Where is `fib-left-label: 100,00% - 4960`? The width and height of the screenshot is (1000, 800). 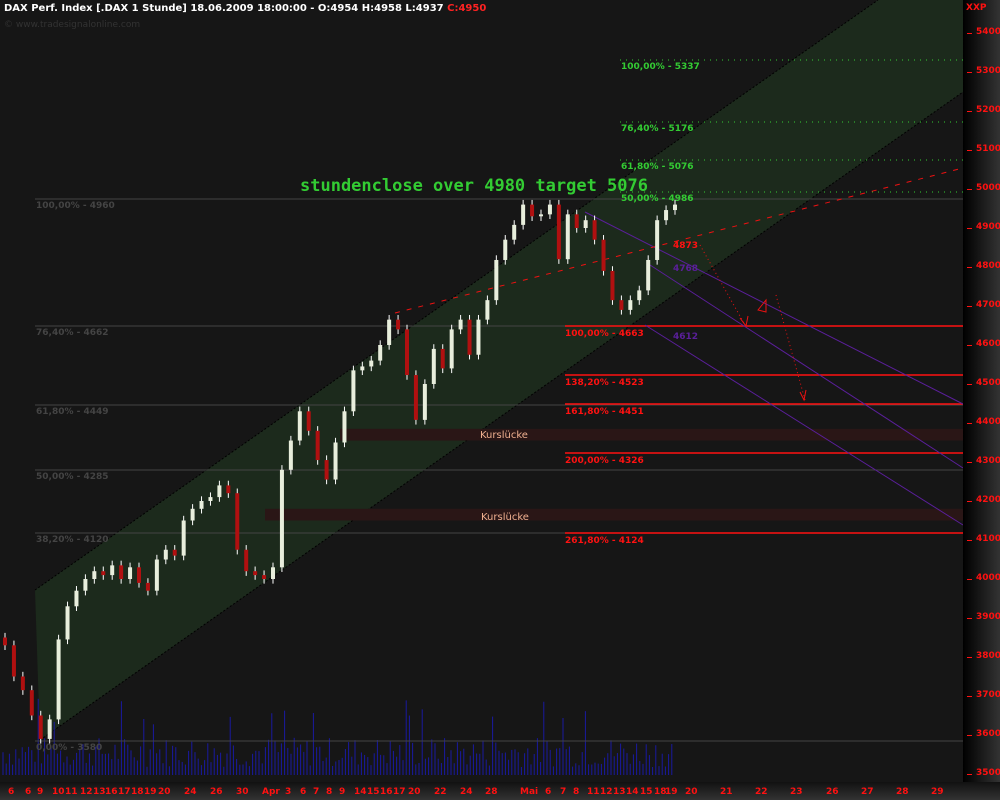 fib-left-label: 100,00% - 4960 is located at coordinates (75, 206).